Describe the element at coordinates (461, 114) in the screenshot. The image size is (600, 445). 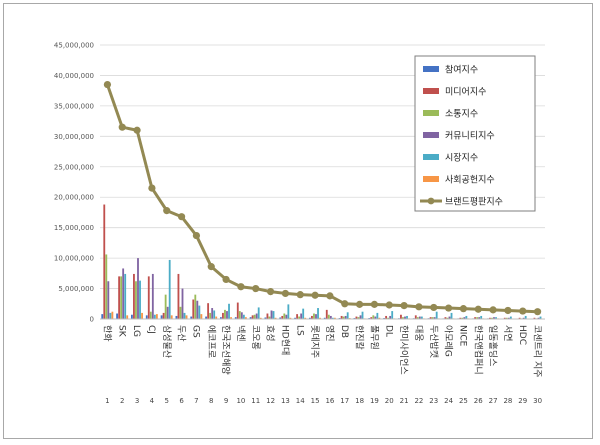
I see `legend-label: 소통지수` at that location.